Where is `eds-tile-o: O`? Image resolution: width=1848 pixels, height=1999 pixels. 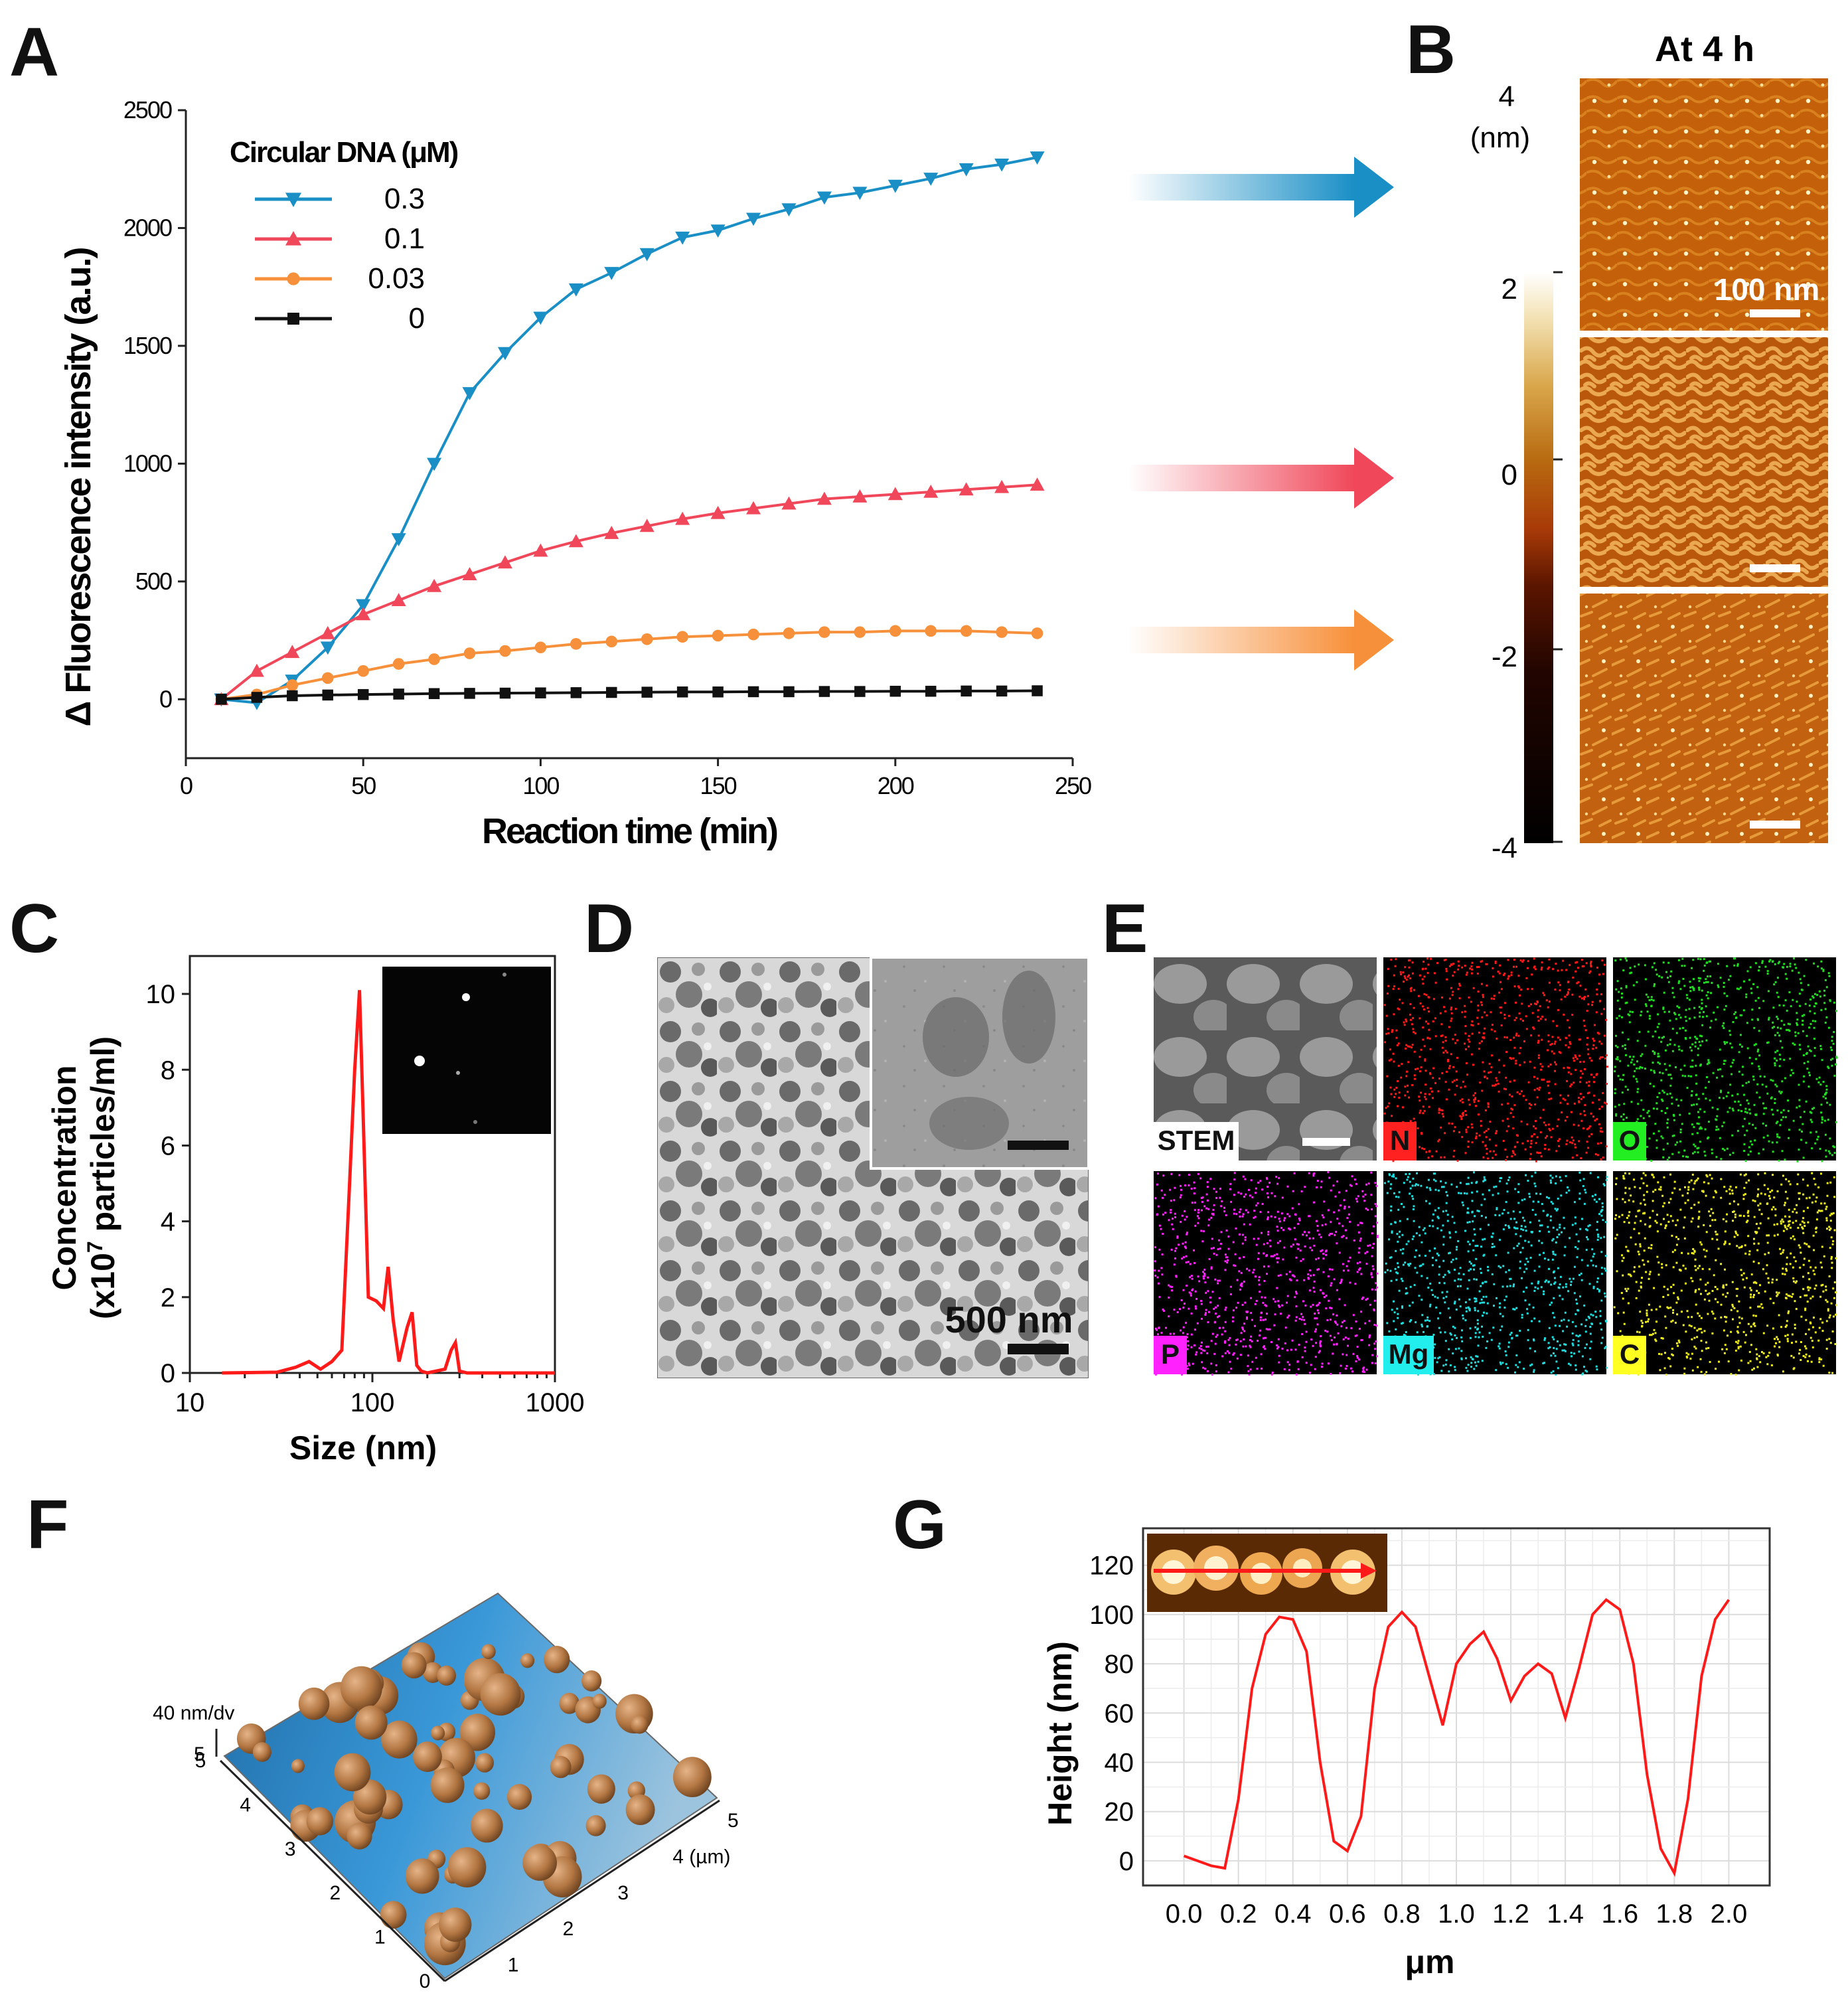
eds-tile-o: O is located at coordinates (1726, 1059).